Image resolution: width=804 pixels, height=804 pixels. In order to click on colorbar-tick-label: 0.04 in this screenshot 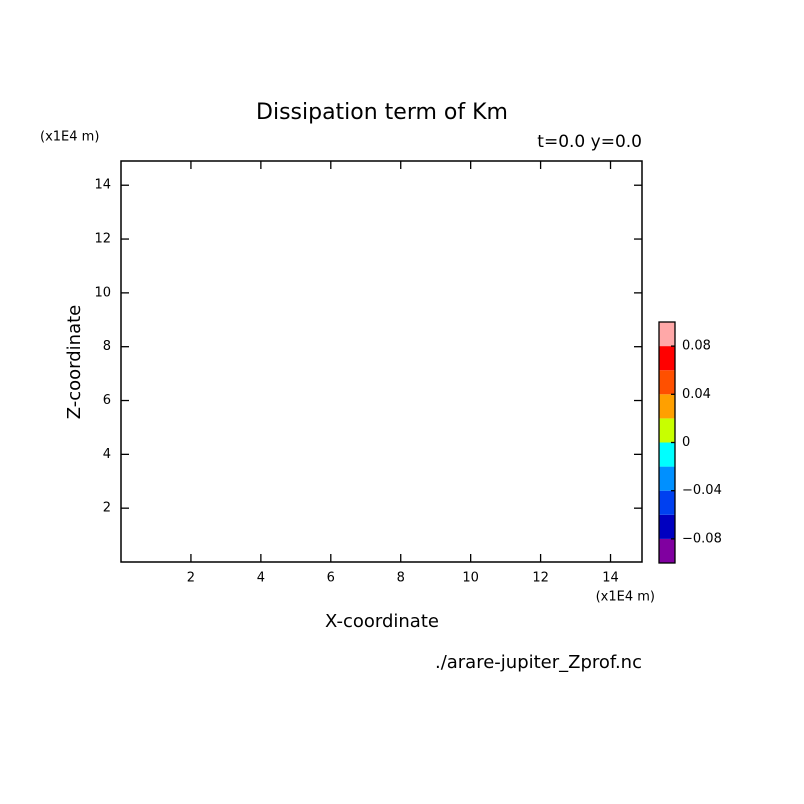, I will do `click(696, 394)`.